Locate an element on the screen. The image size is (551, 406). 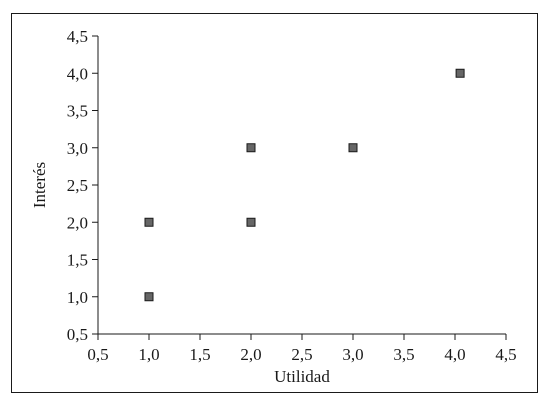
y-tick-labels: 0,5 1,0 1,5 2,0 2,5 3,0 3,5 4,0 4,5 is located at coordinates (82, 185).